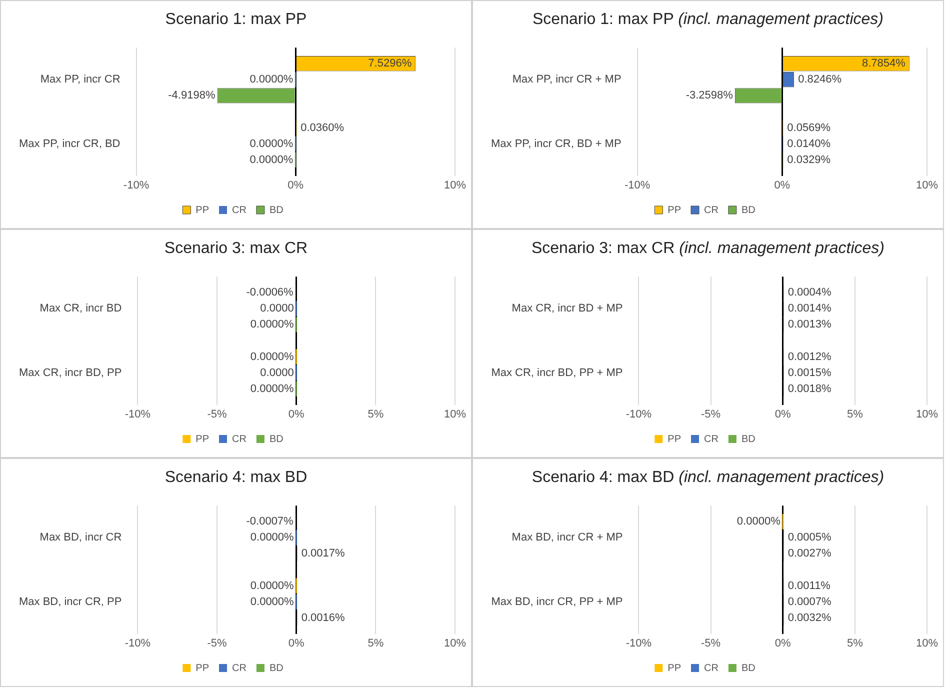 This screenshot has height=695, width=945. I want to click on data-label: 0.0017%, so click(323, 554).